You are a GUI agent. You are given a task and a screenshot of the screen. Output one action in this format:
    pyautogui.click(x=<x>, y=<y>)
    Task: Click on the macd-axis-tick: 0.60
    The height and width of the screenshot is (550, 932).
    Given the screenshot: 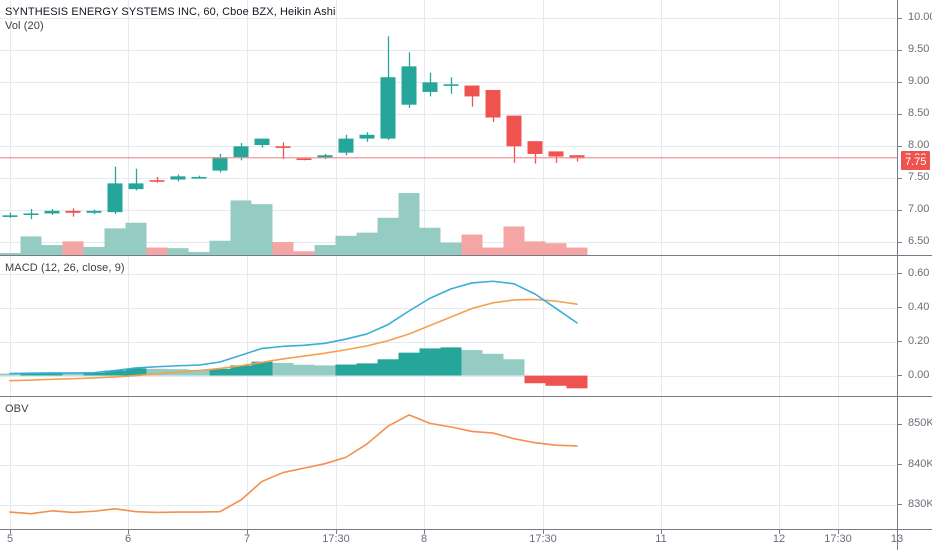 What is the action you would take?
    pyautogui.click(x=919, y=272)
    